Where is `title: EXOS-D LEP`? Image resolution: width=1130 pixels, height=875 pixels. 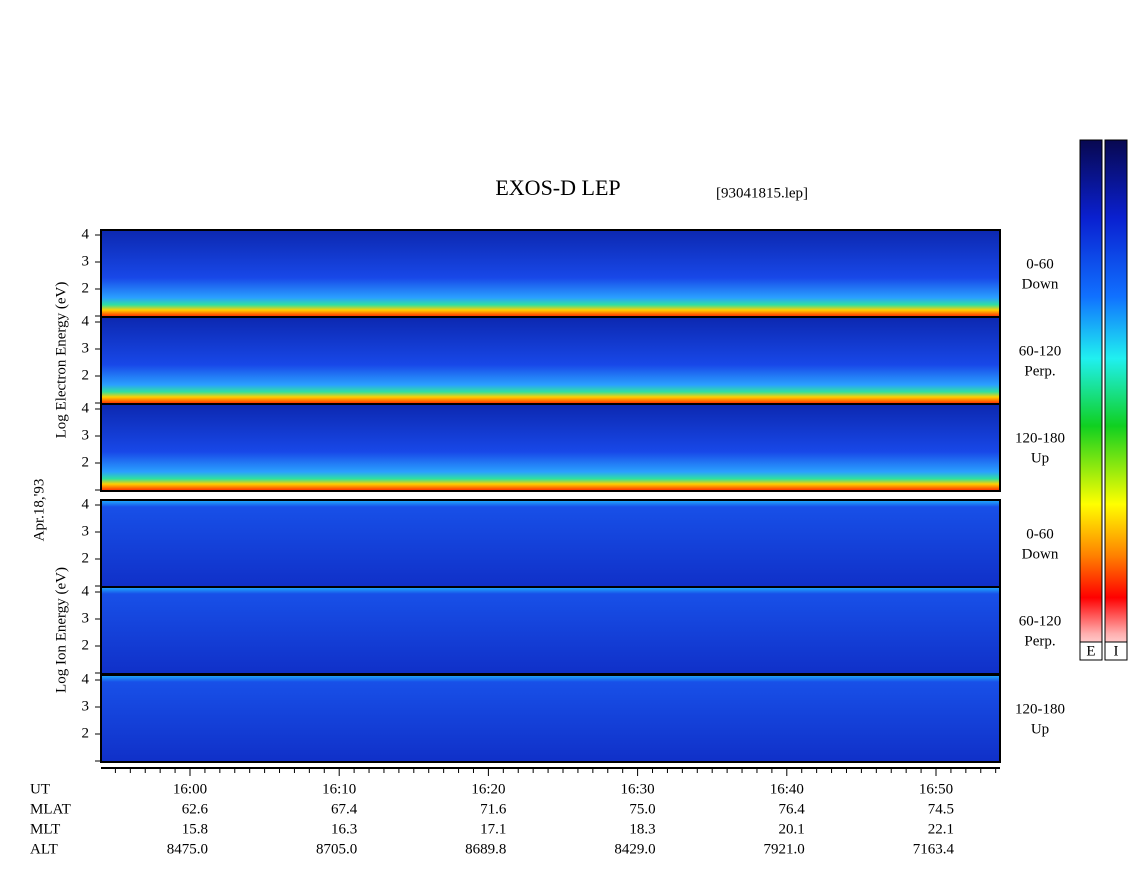
title: EXOS-D LEP is located at coordinates (557, 187).